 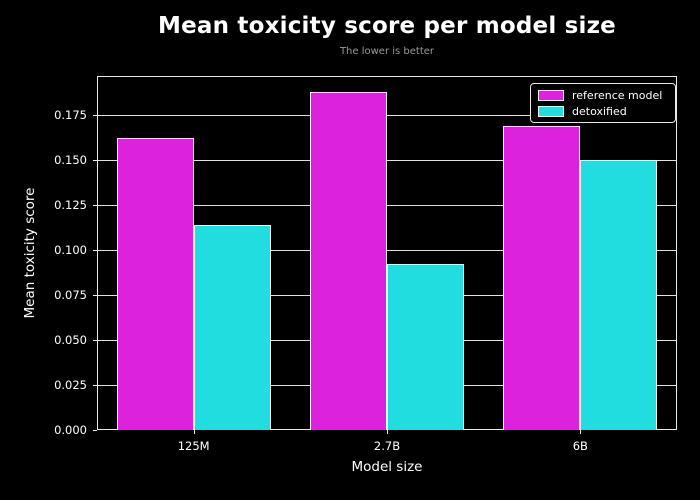 I want to click on y-tick-0.150, so click(x=95, y=161).